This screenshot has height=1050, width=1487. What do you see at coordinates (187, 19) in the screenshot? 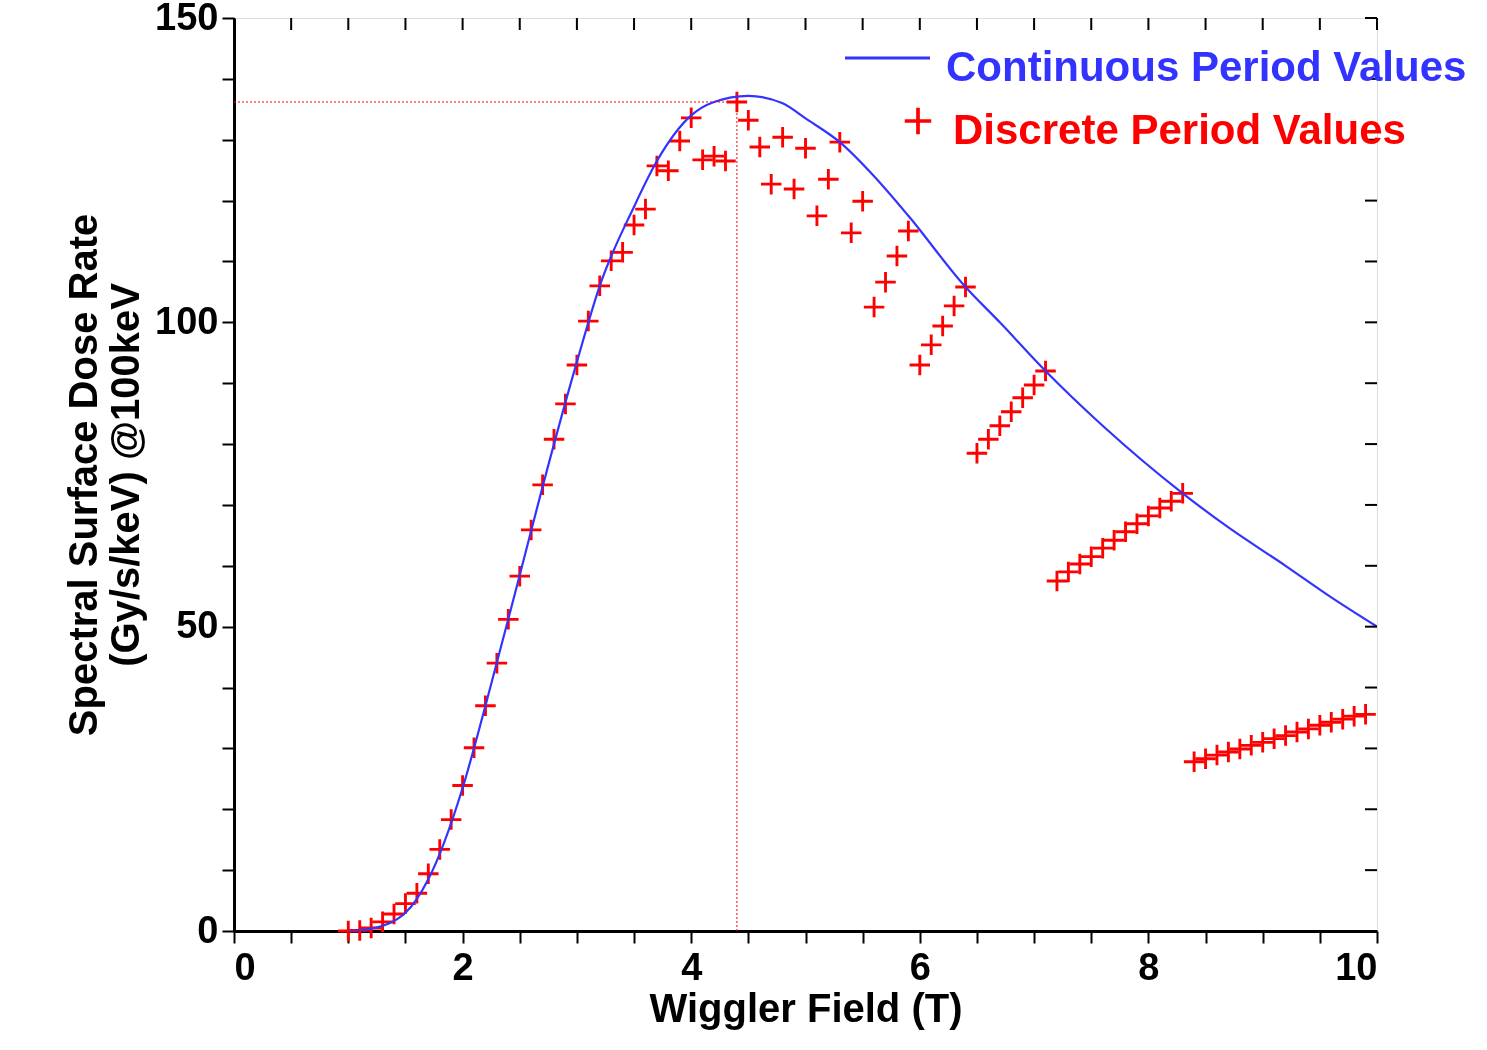
I see `y-tick-label: 150` at bounding box center [187, 19].